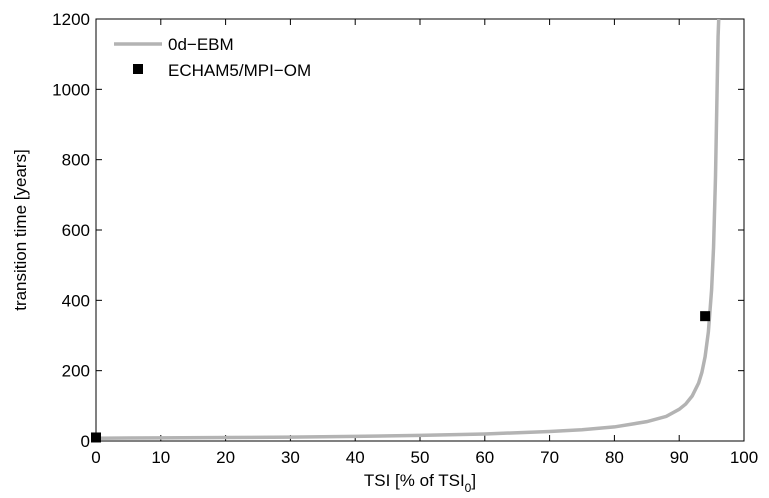  Describe the element at coordinates (484, 457) in the screenshot. I see `x-tick-label: 60` at that location.